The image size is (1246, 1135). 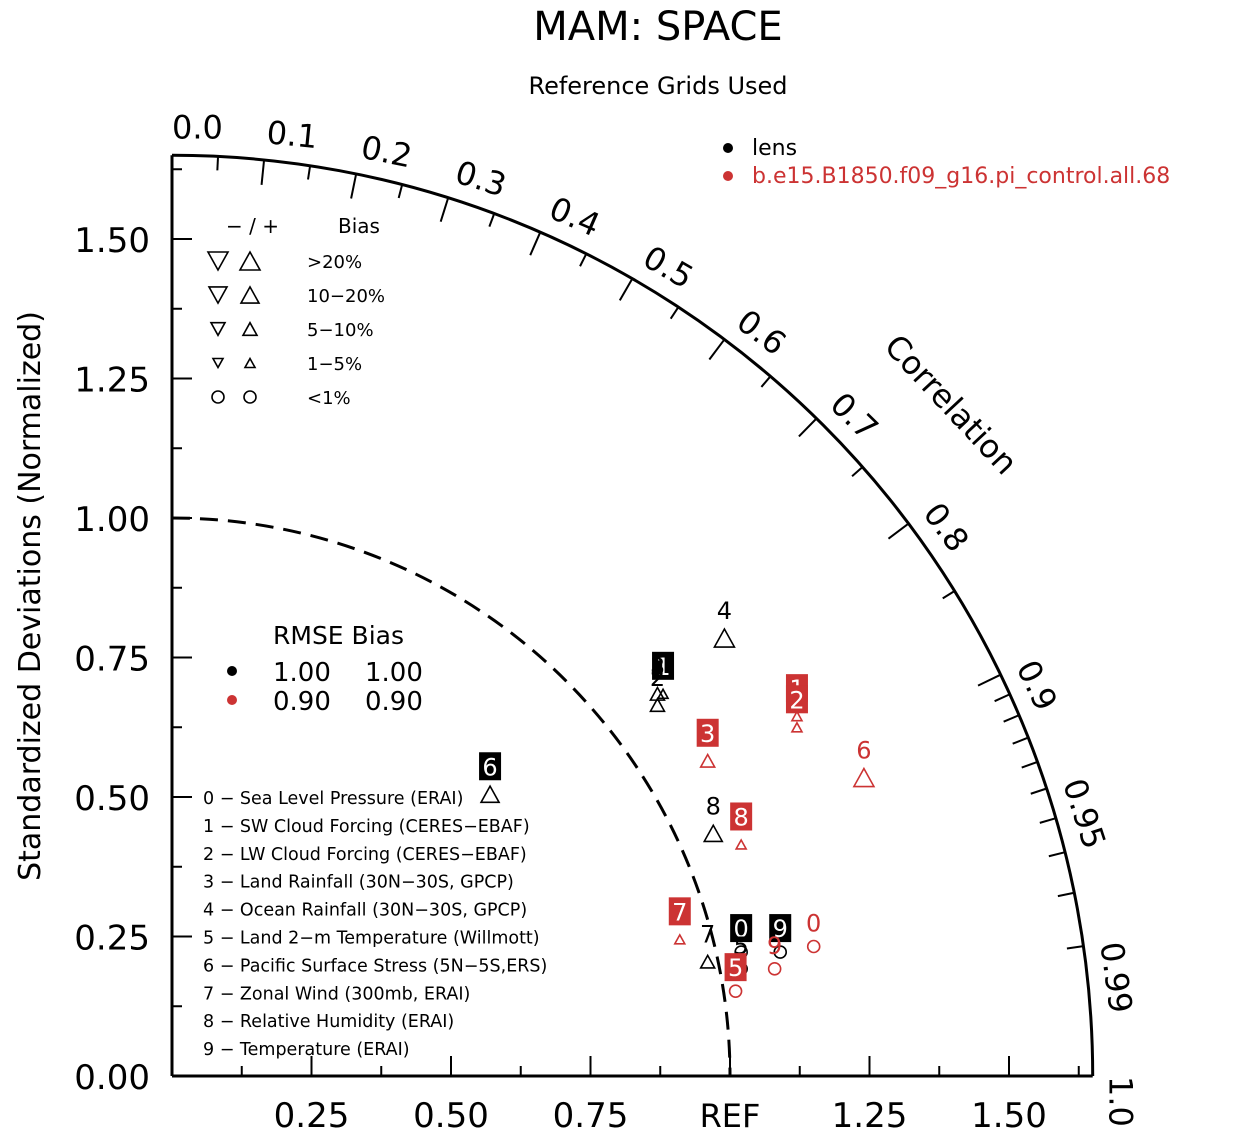 I want to click on data-point: 6, so click(x=864, y=762).